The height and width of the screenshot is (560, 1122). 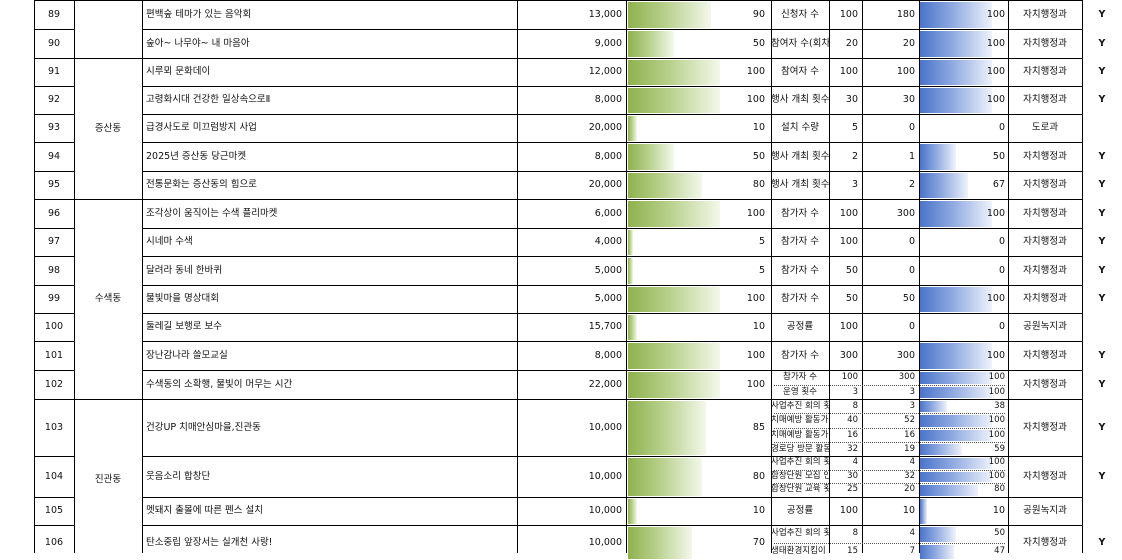 What do you see at coordinates (54, 542) in the screenshot?
I see `row-number: 106` at bounding box center [54, 542].